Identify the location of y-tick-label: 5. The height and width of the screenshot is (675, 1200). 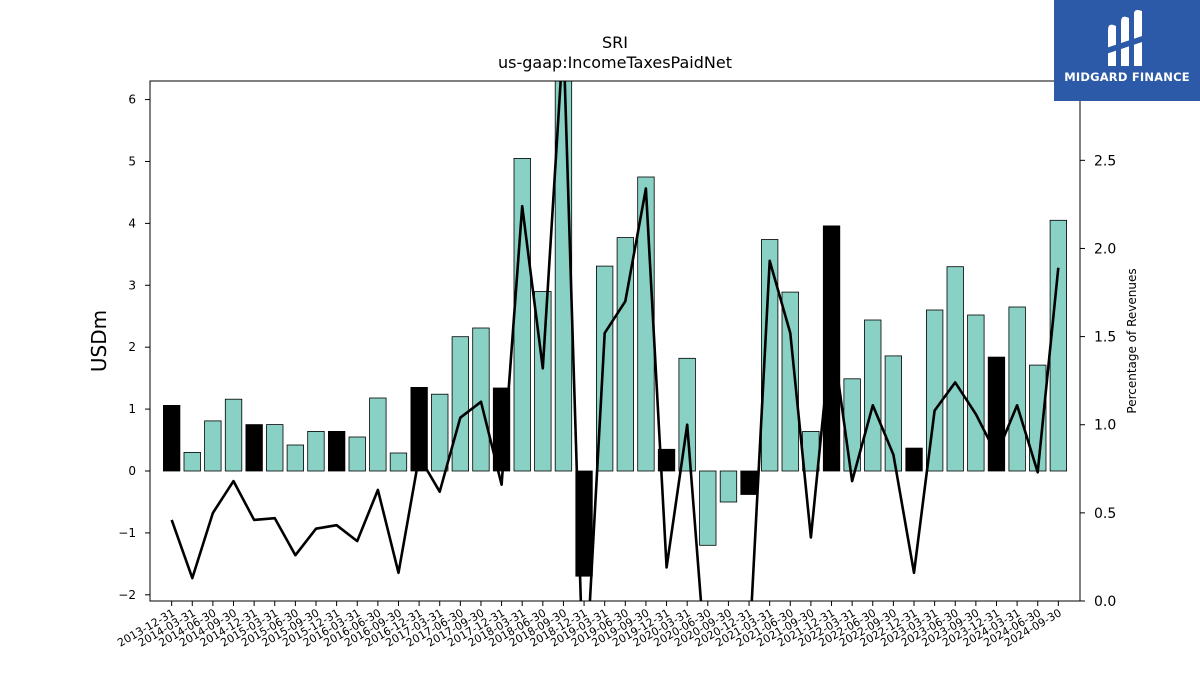
(132, 161).